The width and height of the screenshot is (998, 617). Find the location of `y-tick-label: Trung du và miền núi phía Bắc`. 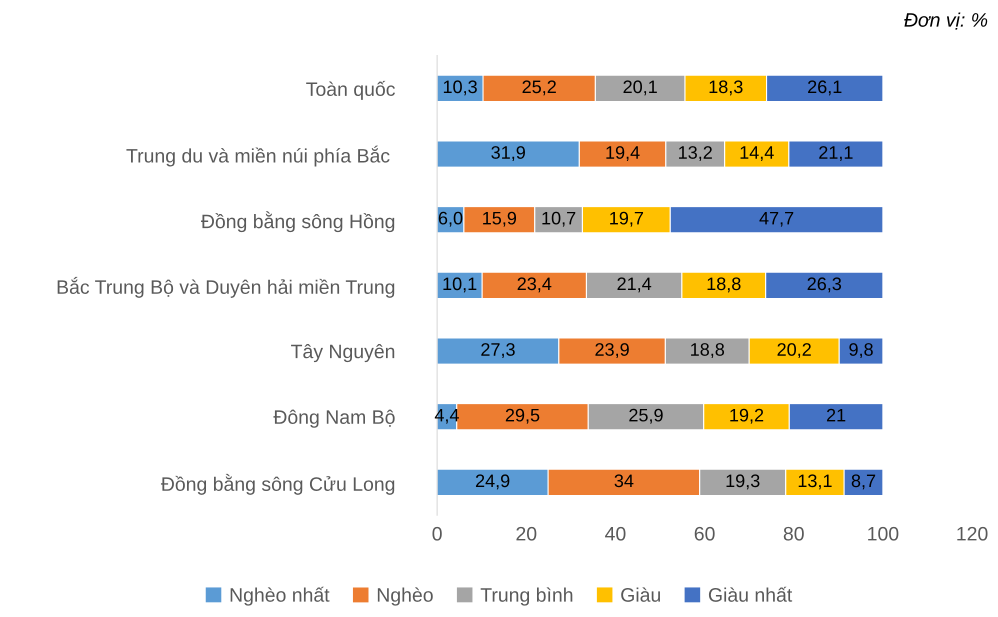

y-tick-label: Trung du và miền núi phía Bắc is located at coordinates (258, 156).